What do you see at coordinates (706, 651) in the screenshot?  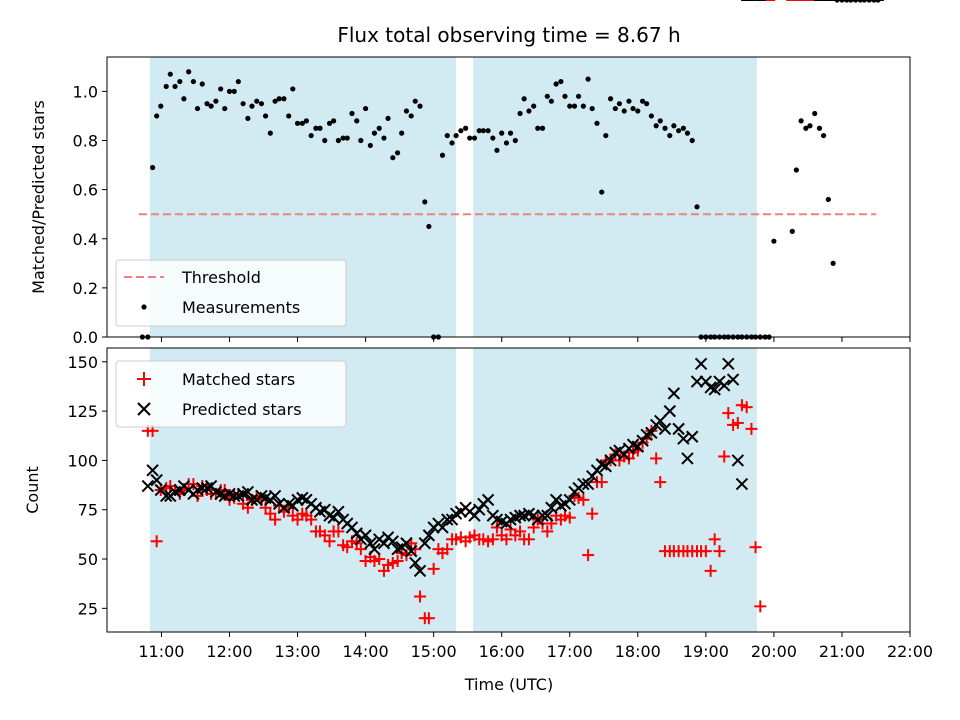 I see `x-tick-label: 19:00` at bounding box center [706, 651].